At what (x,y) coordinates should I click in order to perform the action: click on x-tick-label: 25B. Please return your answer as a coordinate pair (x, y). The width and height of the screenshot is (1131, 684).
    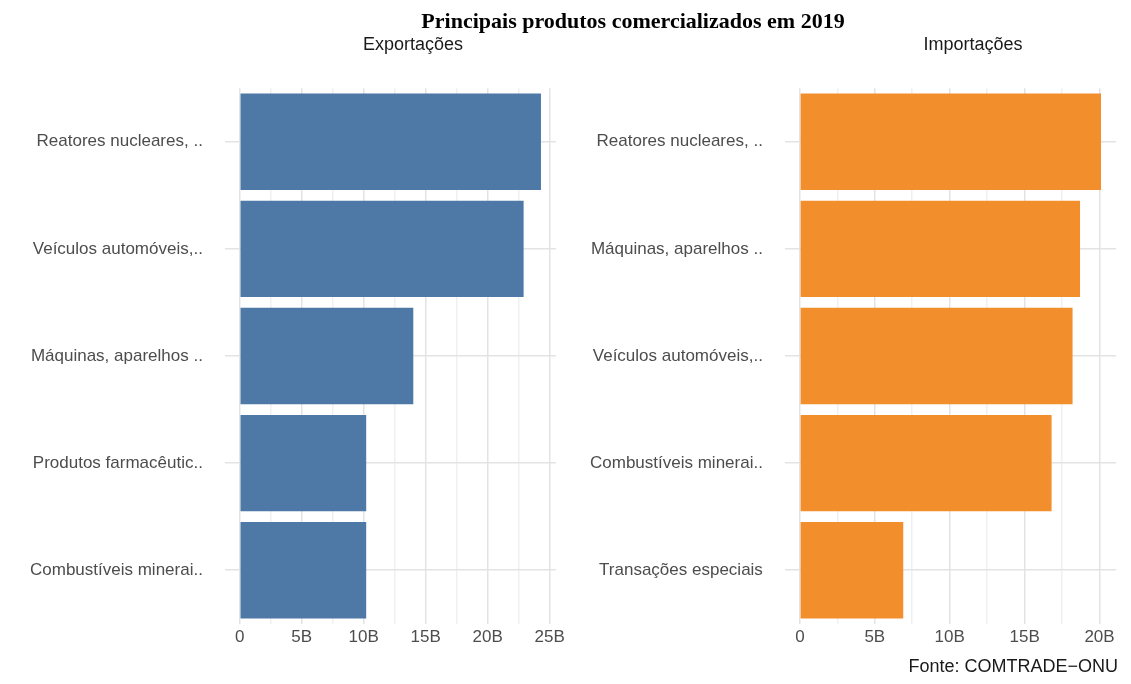
    Looking at the image, I should click on (549, 636).